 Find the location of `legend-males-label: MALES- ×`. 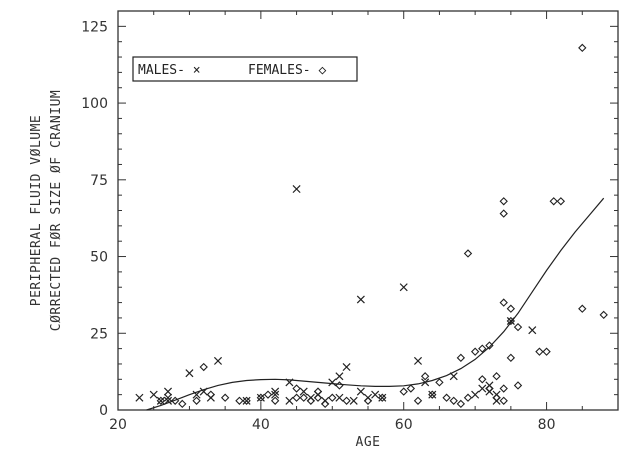

legend-males-label: MALES- × is located at coordinates (169, 70).